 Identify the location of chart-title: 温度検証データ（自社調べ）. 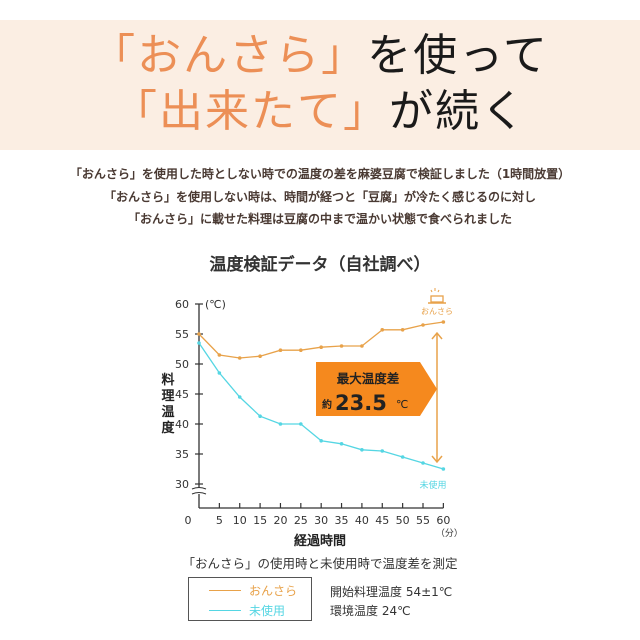
(320, 265).